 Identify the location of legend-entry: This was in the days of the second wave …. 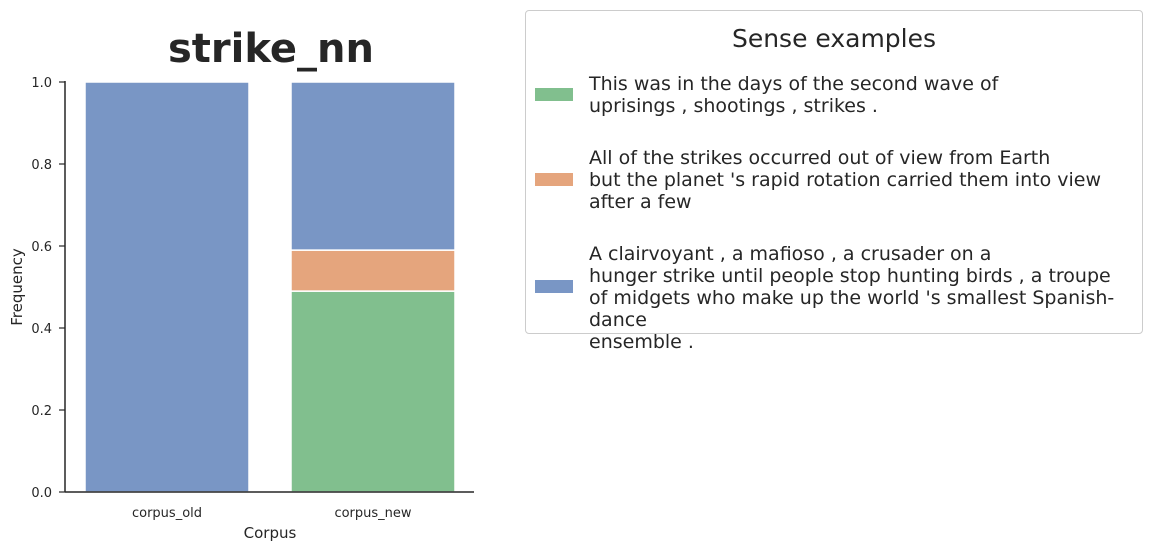
(834, 95).